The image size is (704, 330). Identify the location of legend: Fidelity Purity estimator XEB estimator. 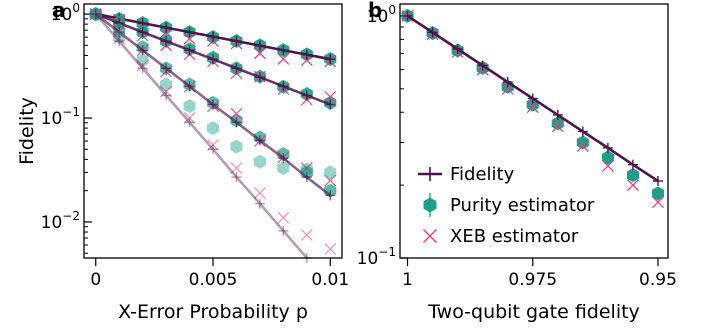
(506, 205).